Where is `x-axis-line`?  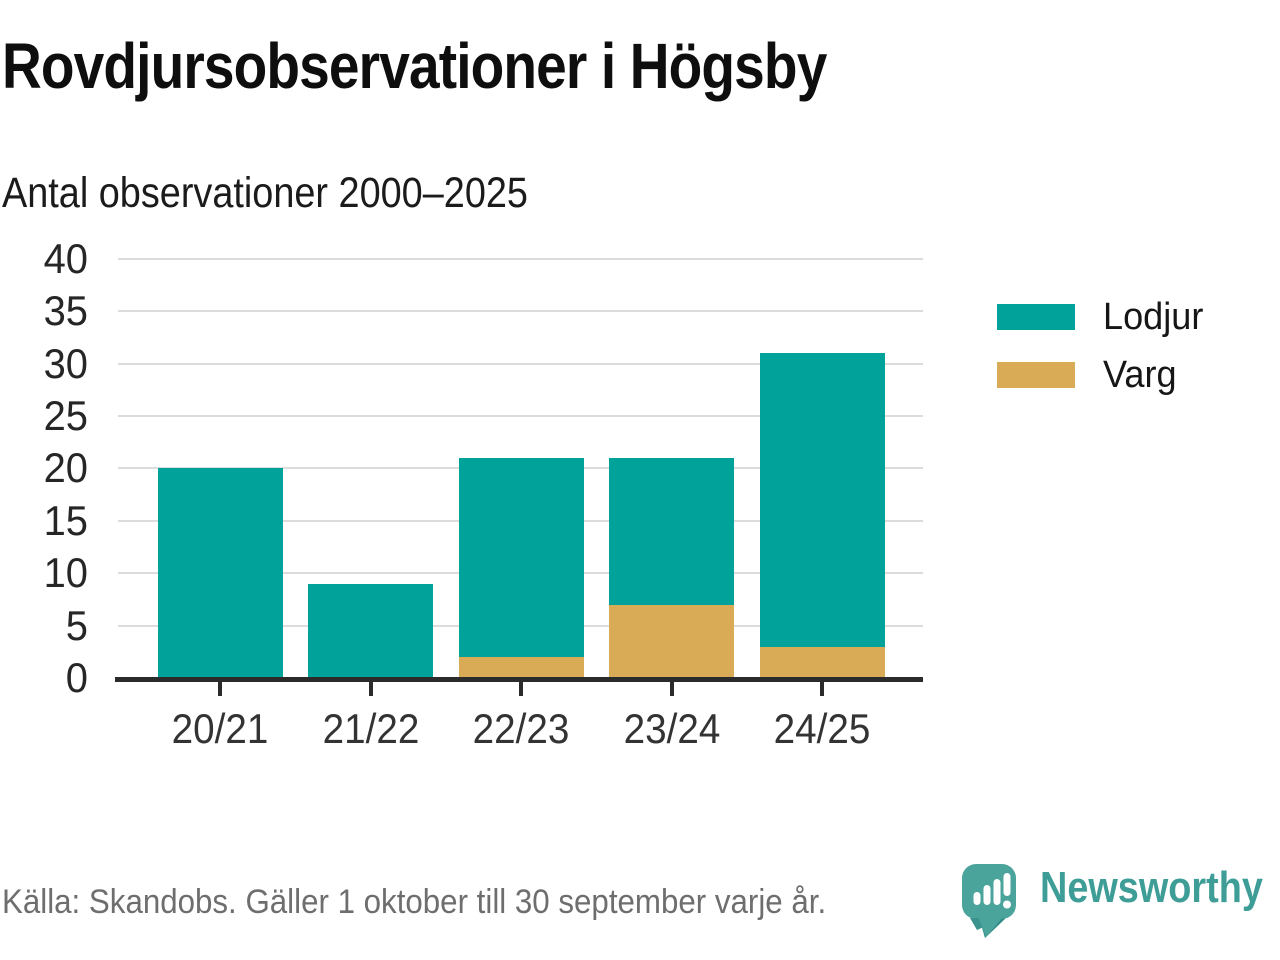
x-axis-line is located at coordinates (519, 679).